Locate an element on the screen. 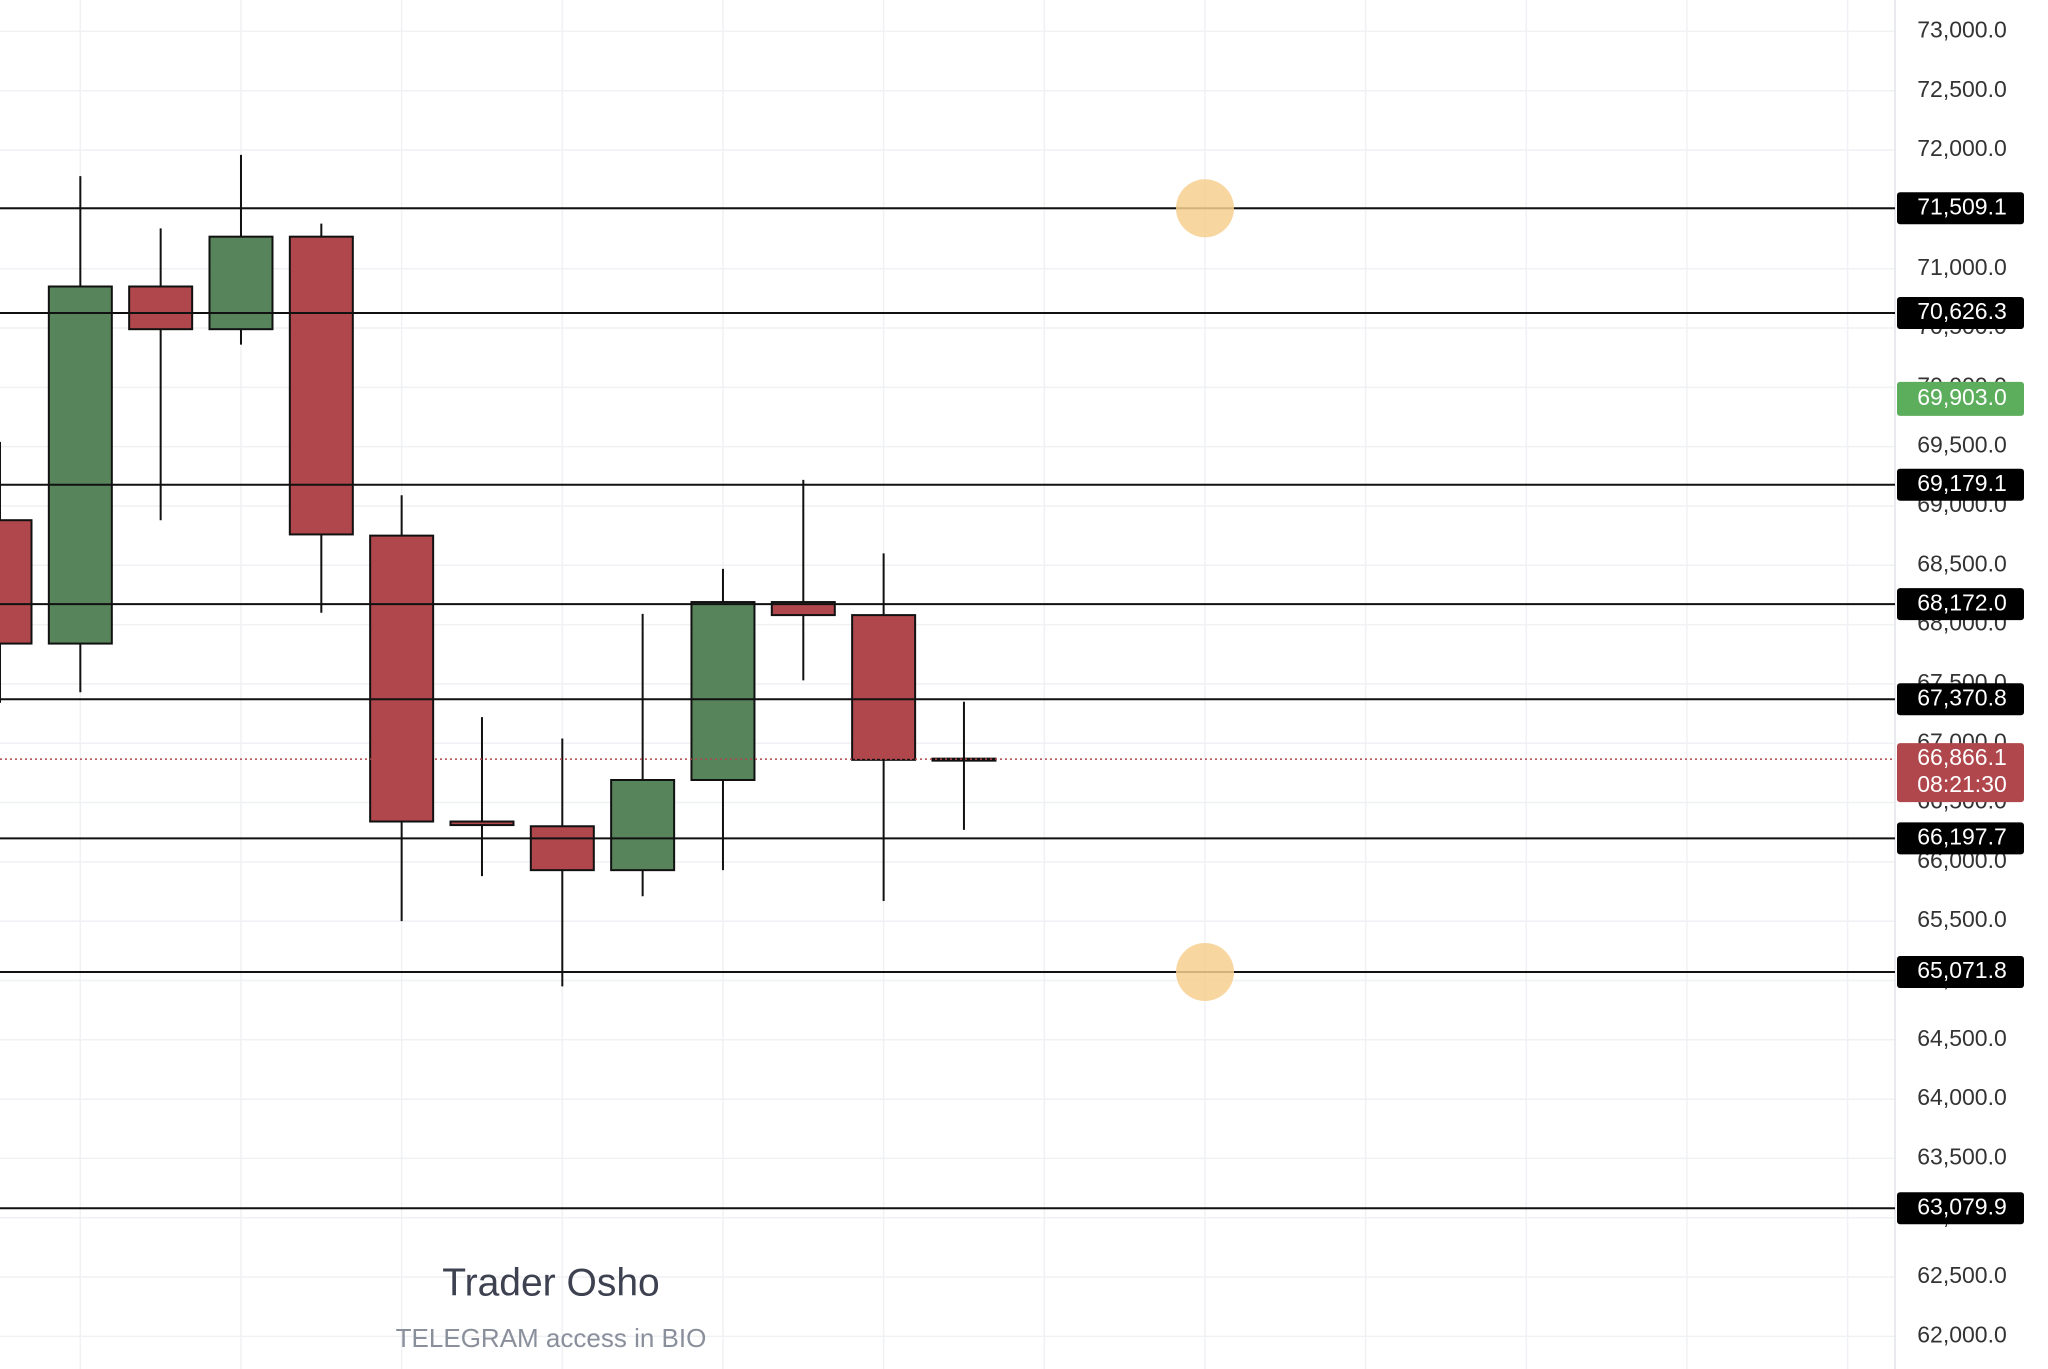 The image size is (2048, 1369). level-label: 63,079.9 is located at coordinates (1962, 1206).